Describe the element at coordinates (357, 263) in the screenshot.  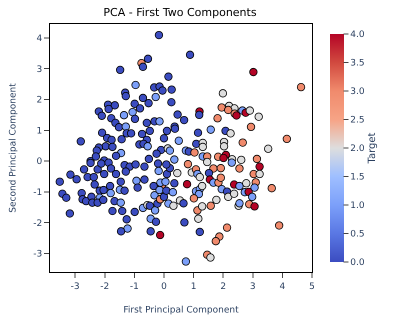
I see `color-bar-label: 0.0` at that location.